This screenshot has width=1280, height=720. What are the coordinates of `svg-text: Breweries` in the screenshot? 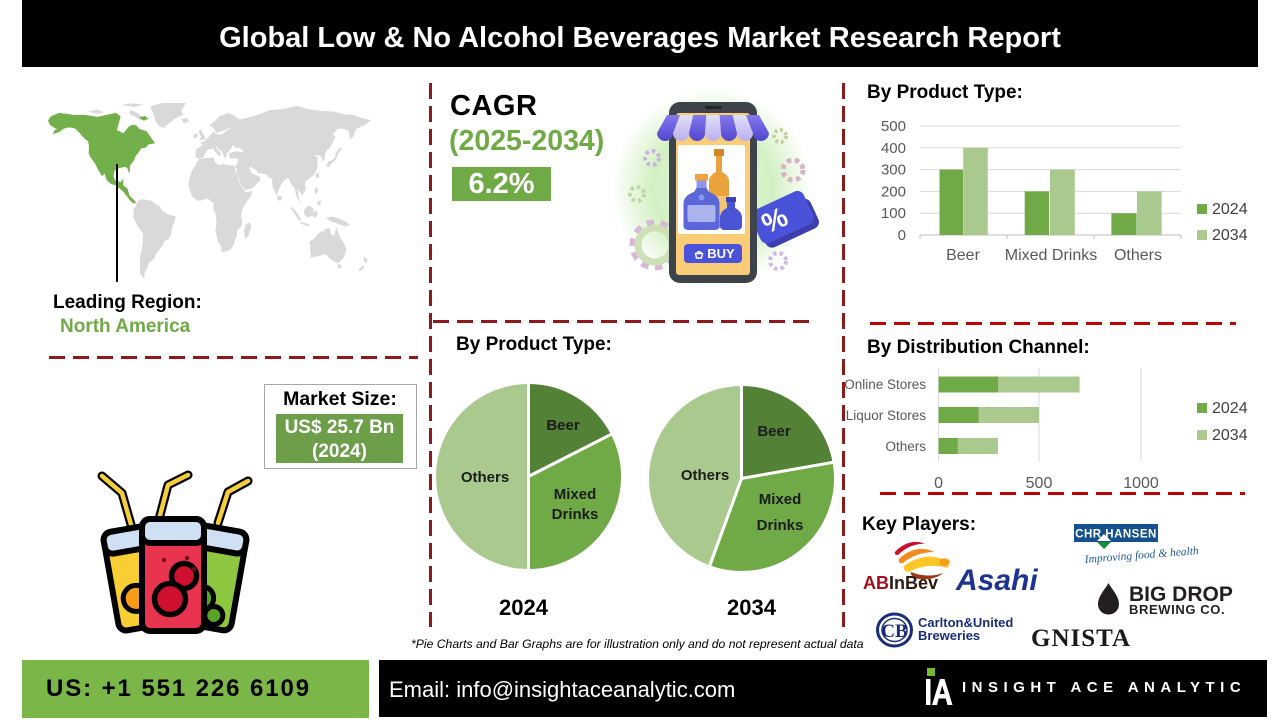 It's located at (949, 635).